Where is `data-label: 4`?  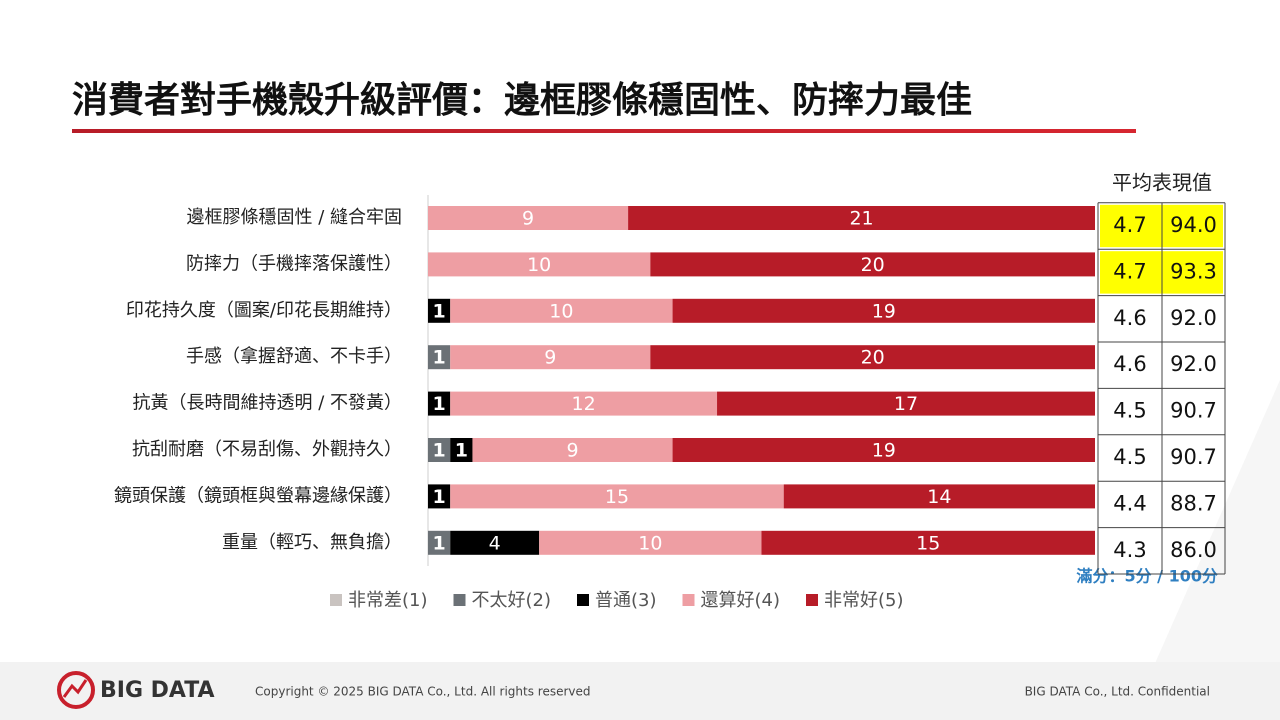 data-label: 4 is located at coordinates (495, 543).